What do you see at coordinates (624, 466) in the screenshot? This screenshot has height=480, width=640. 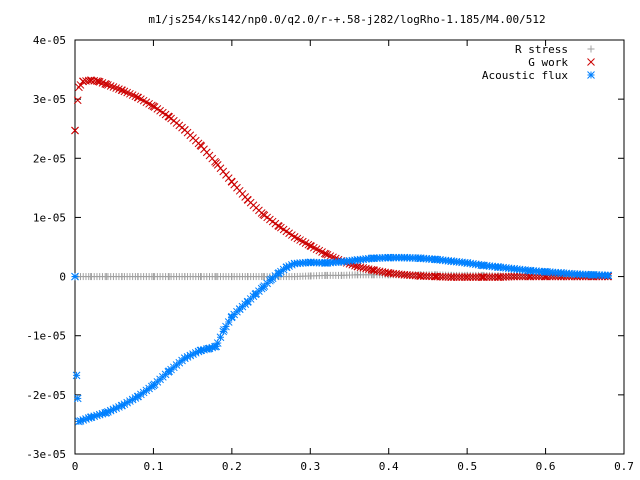 I see `x-tick-label: 0.7` at bounding box center [624, 466].